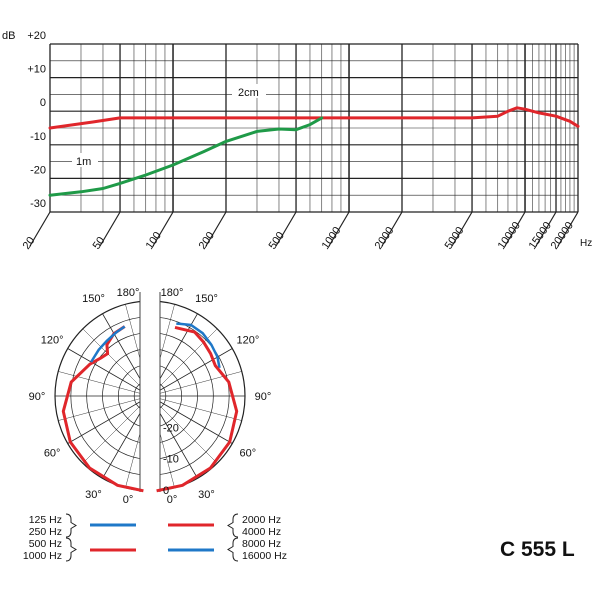 This screenshot has height=600, width=600. What do you see at coordinates (261, 520) in the screenshot?
I see `legend-right-label: 2000 Hz` at bounding box center [261, 520].